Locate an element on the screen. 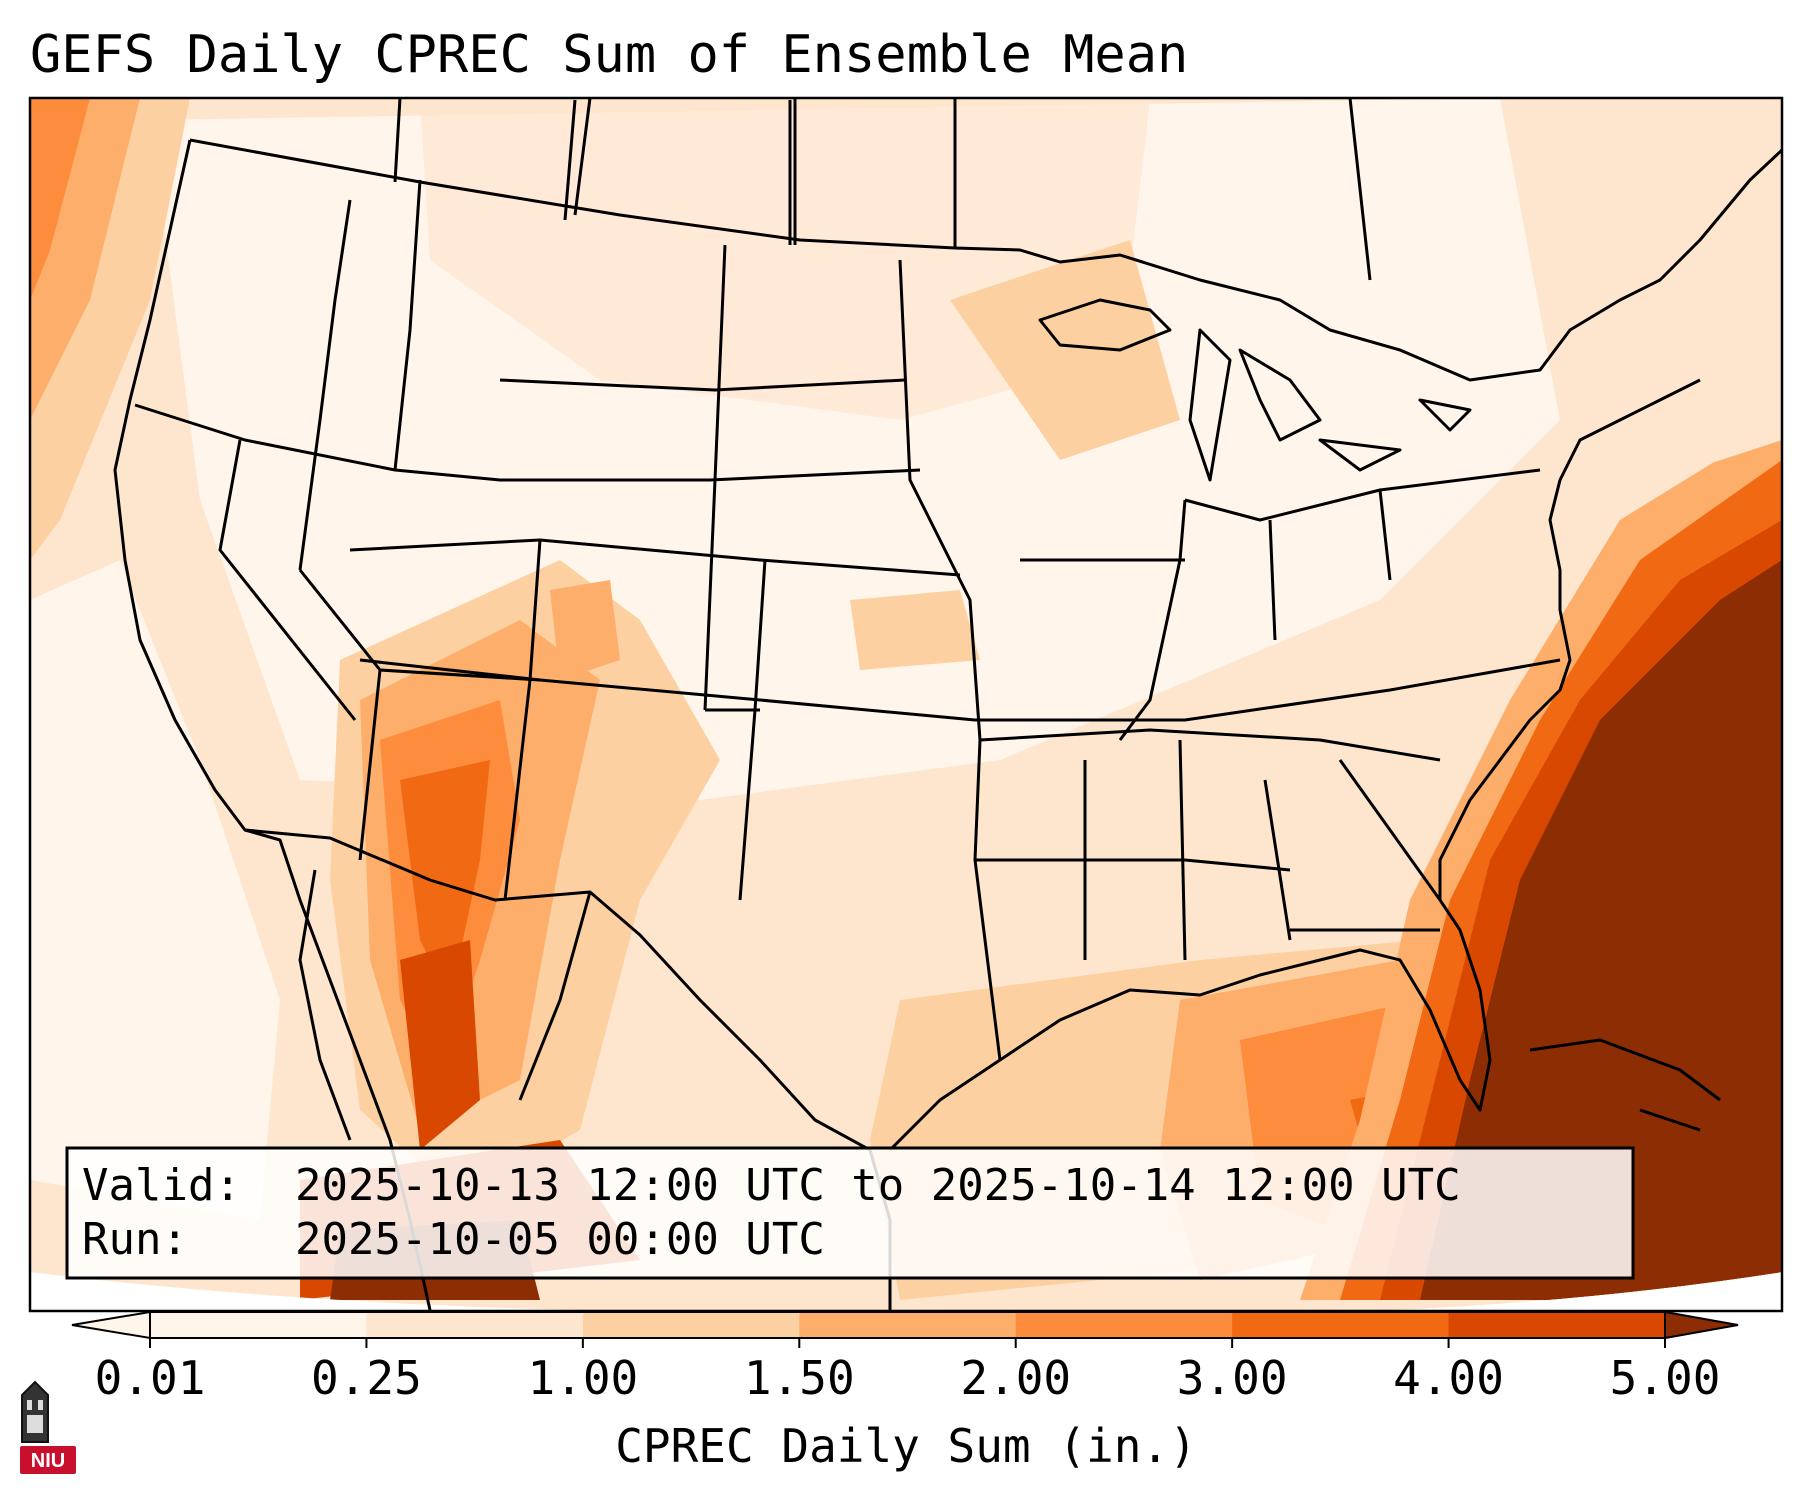  colorbar-tick-label: 2.00 is located at coordinates (1015, 1378).